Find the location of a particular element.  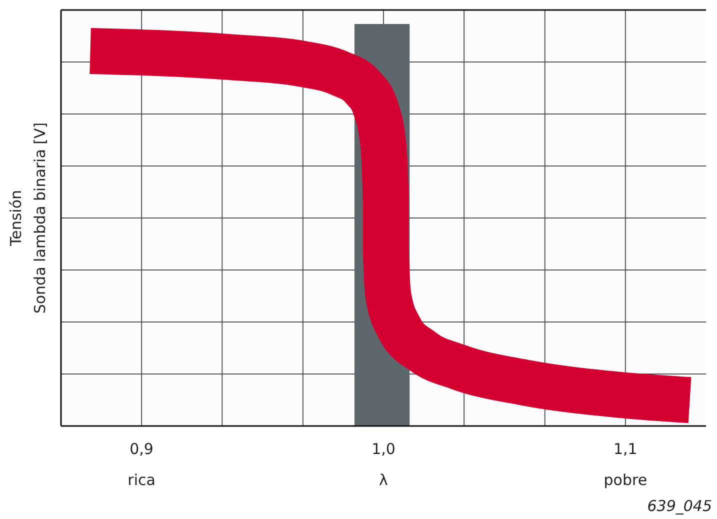

x-tick-label: 1,1 pobre is located at coordinates (626, 464).